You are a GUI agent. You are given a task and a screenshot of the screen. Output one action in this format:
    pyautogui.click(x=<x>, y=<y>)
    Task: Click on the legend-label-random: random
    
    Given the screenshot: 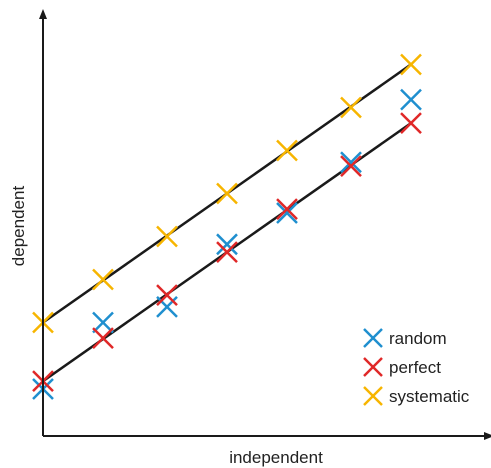 What is the action you would take?
    pyautogui.click(x=418, y=338)
    